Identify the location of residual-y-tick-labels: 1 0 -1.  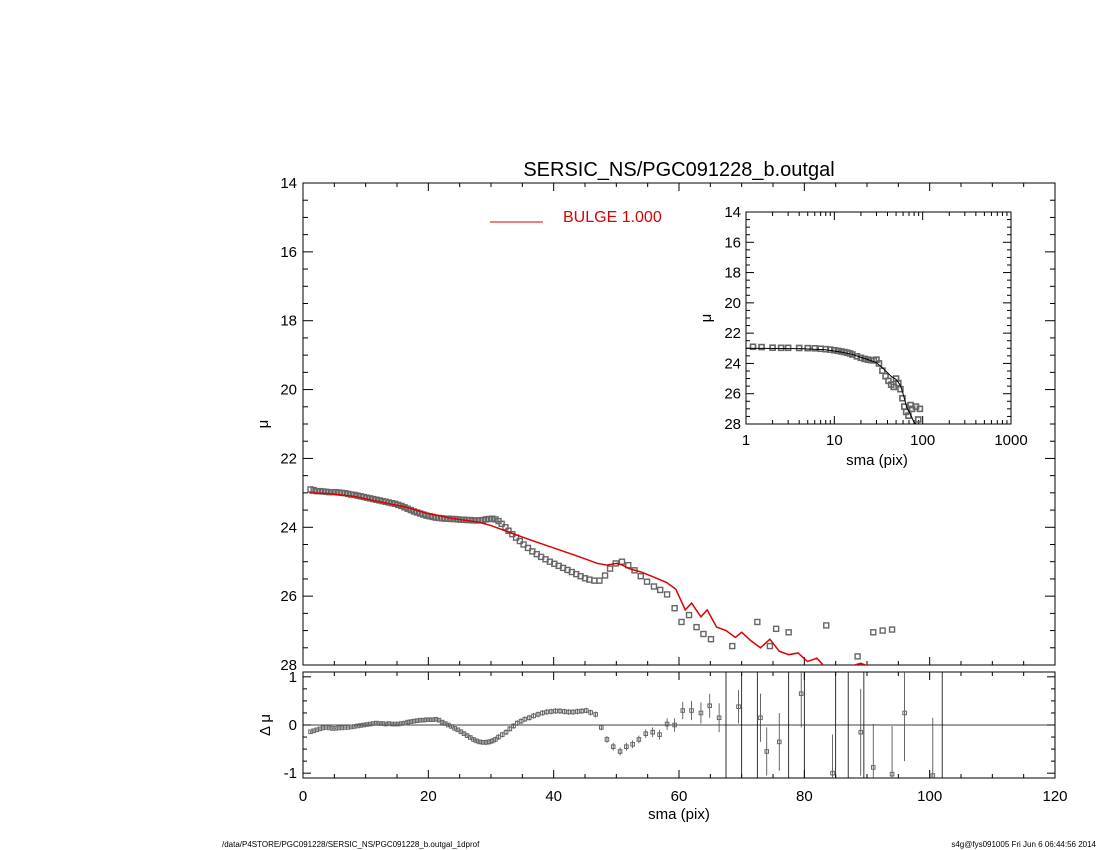
(290, 725).